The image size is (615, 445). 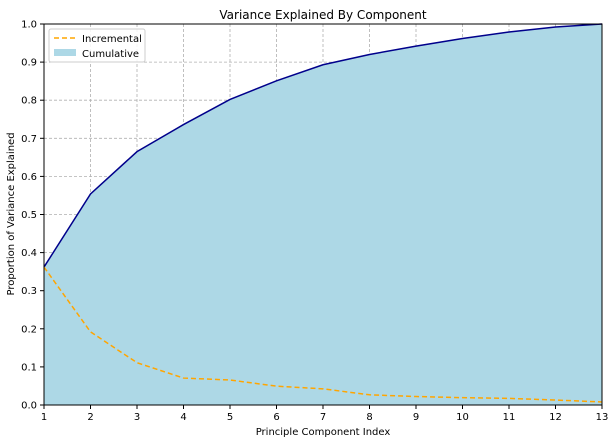 What do you see at coordinates (602, 417) in the screenshot?
I see `x-tick-label: 13` at bounding box center [602, 417].